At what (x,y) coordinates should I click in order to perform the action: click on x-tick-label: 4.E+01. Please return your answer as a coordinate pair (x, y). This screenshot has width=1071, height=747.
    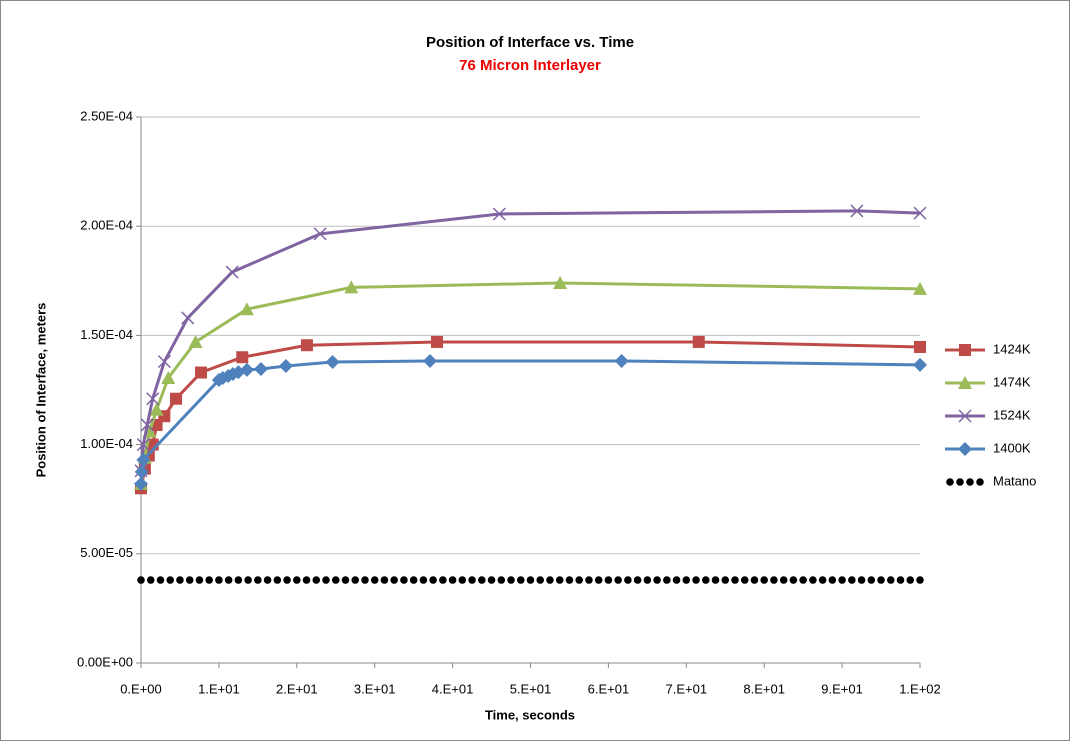
    Looking at the image, I should click on (453, 688).